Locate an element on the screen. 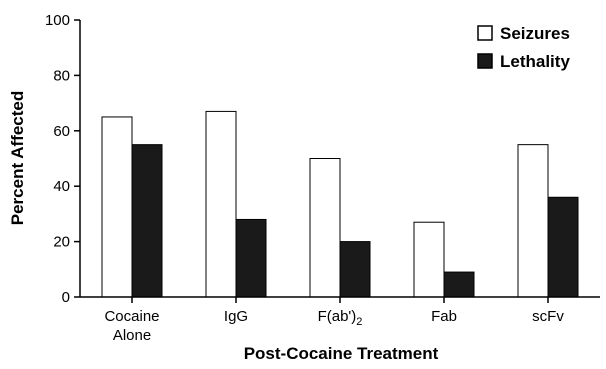  x-tick-label: Cocaine is located at coordinates (131, 316).